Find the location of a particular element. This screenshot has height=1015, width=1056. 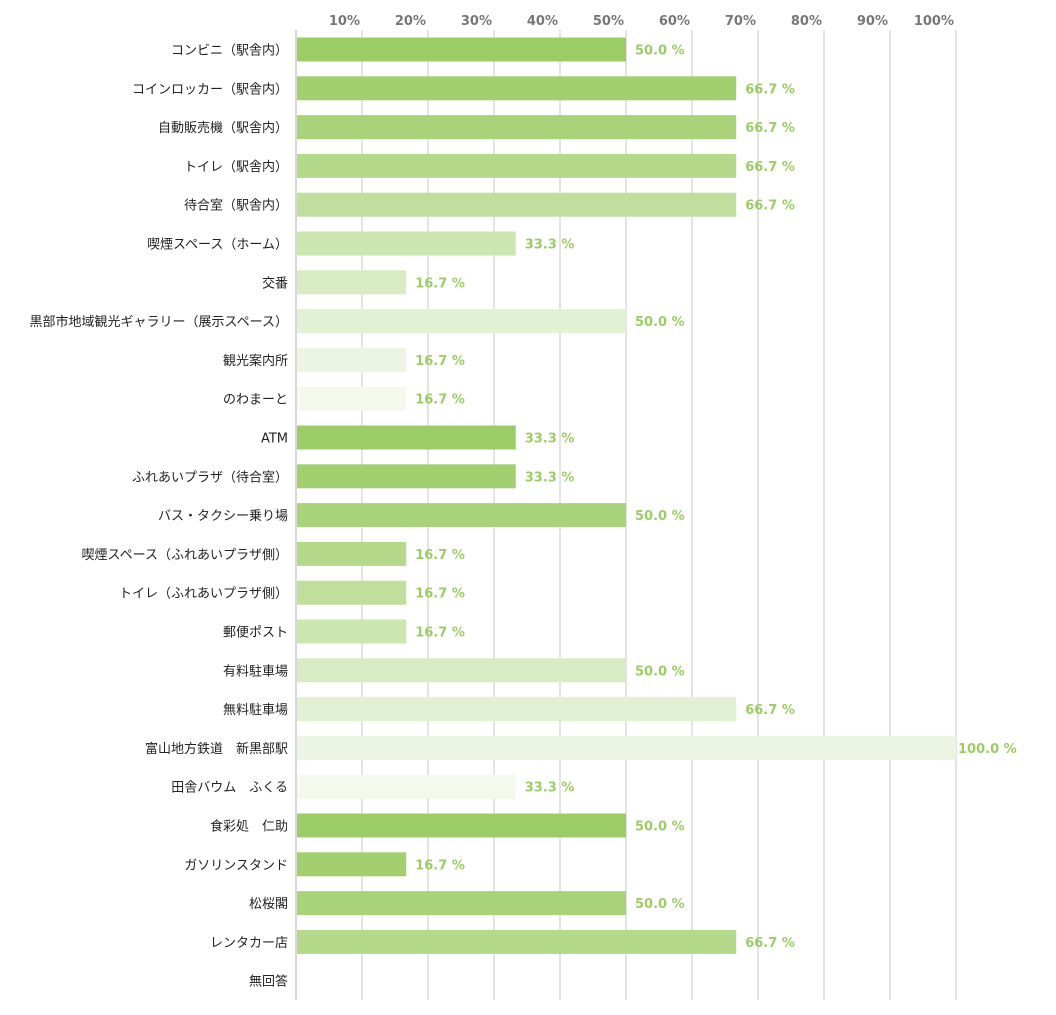

x-tick-label: 30% is located at coordinates (476, 21).